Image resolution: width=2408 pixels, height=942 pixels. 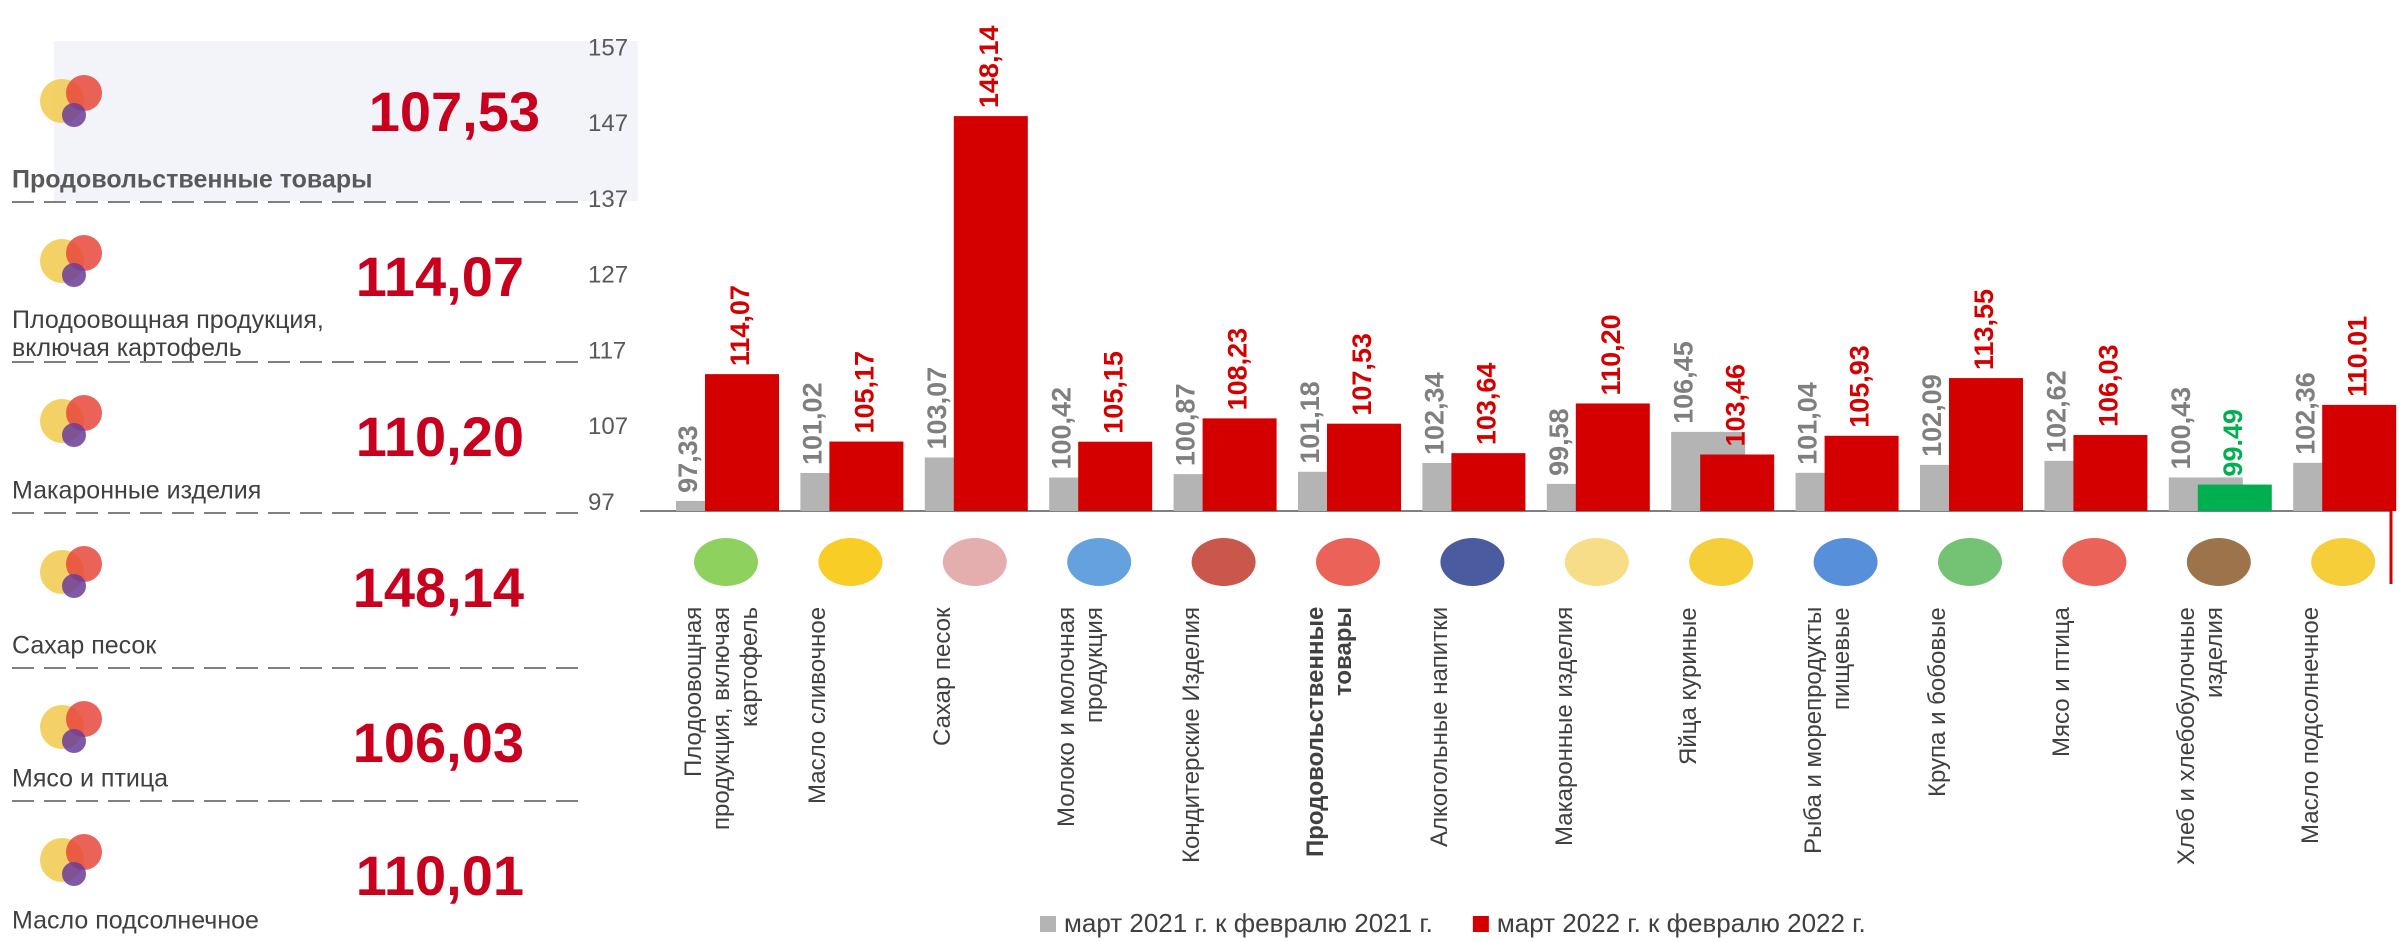 What do you see at coordinates (1248, 923) in the screenshot?
I see `legend-label: март 2021 г. к февралю 2021 г.` at bounding box center [1248, 923].